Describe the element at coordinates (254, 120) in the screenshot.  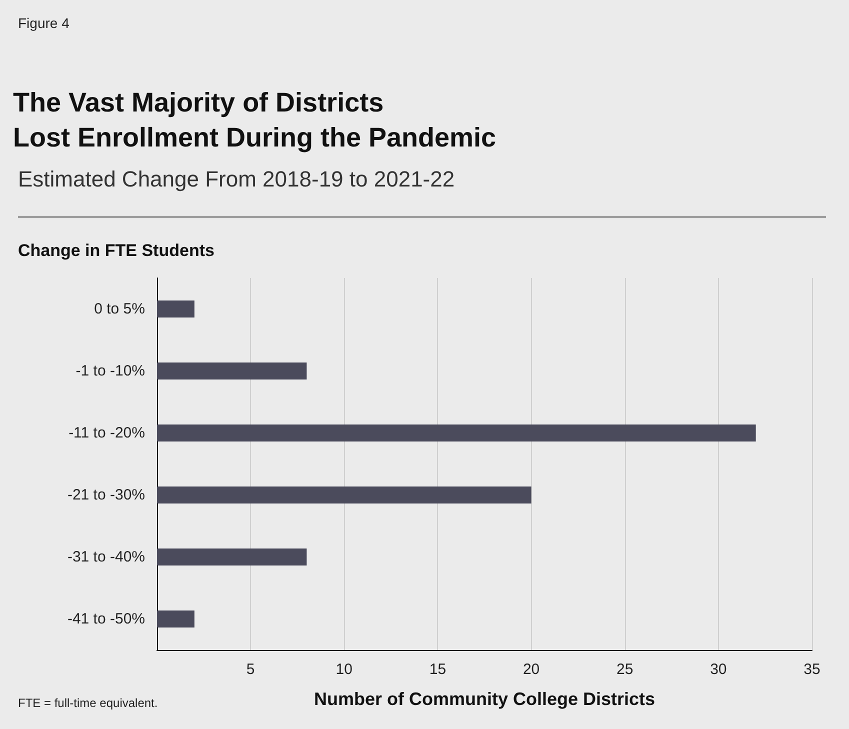
I see `chart-title: The Vast Majority of Districts Lost Enrollment During the Pandemic` at that location.